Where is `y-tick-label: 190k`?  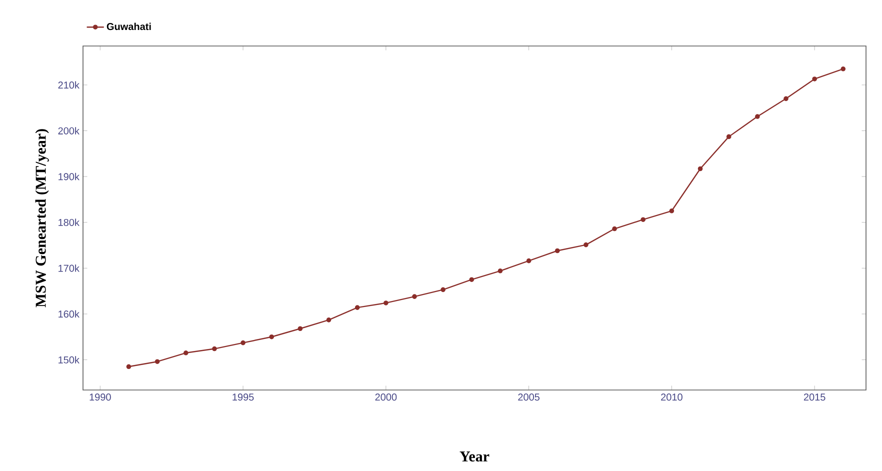
y-tick-label: 190k is located at coordinates (69, 176).